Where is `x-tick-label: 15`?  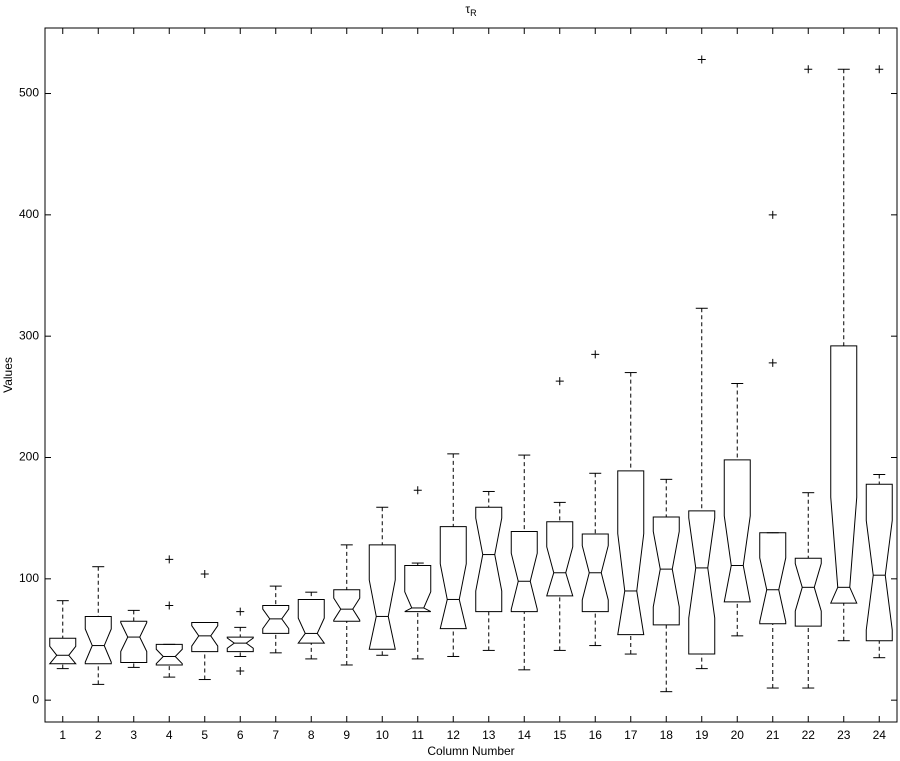 x-tick-label: 15 is located at coordinates (560, 735).